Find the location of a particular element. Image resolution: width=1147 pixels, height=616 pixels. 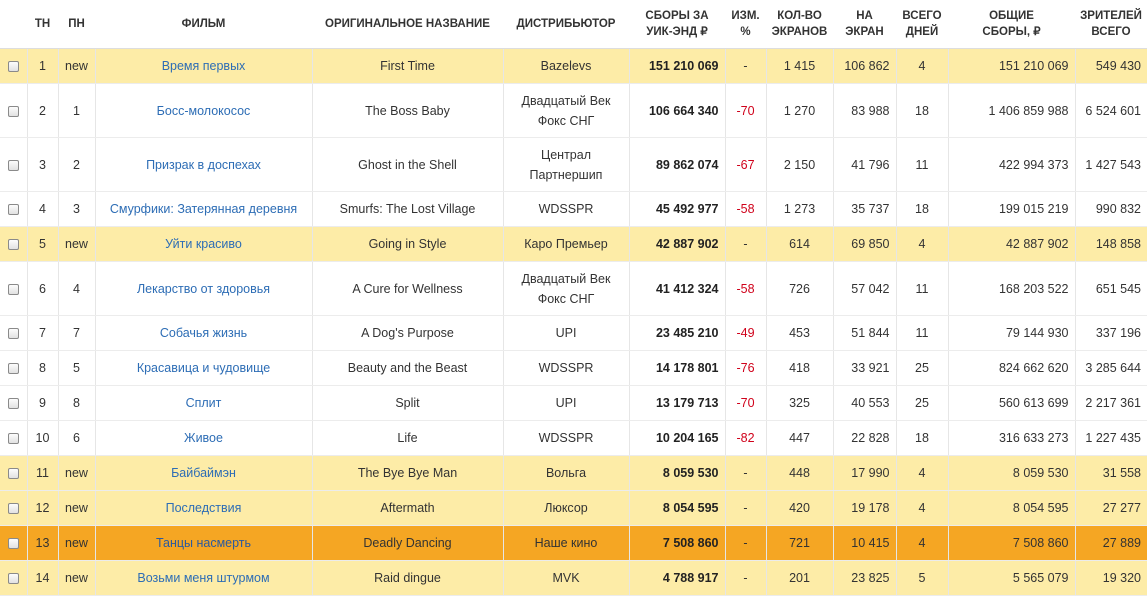

film-title: Возьми меня штурмом is located at coordinates (204, 578).